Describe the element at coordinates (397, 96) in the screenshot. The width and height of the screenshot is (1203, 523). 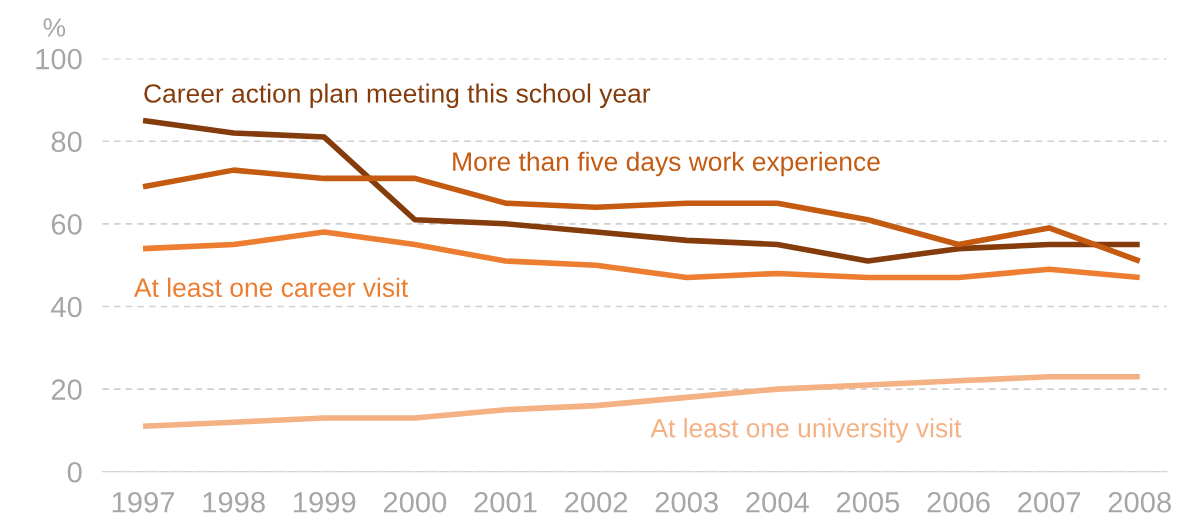
I see `series-label: Career action plan meeting this school year` at that location.